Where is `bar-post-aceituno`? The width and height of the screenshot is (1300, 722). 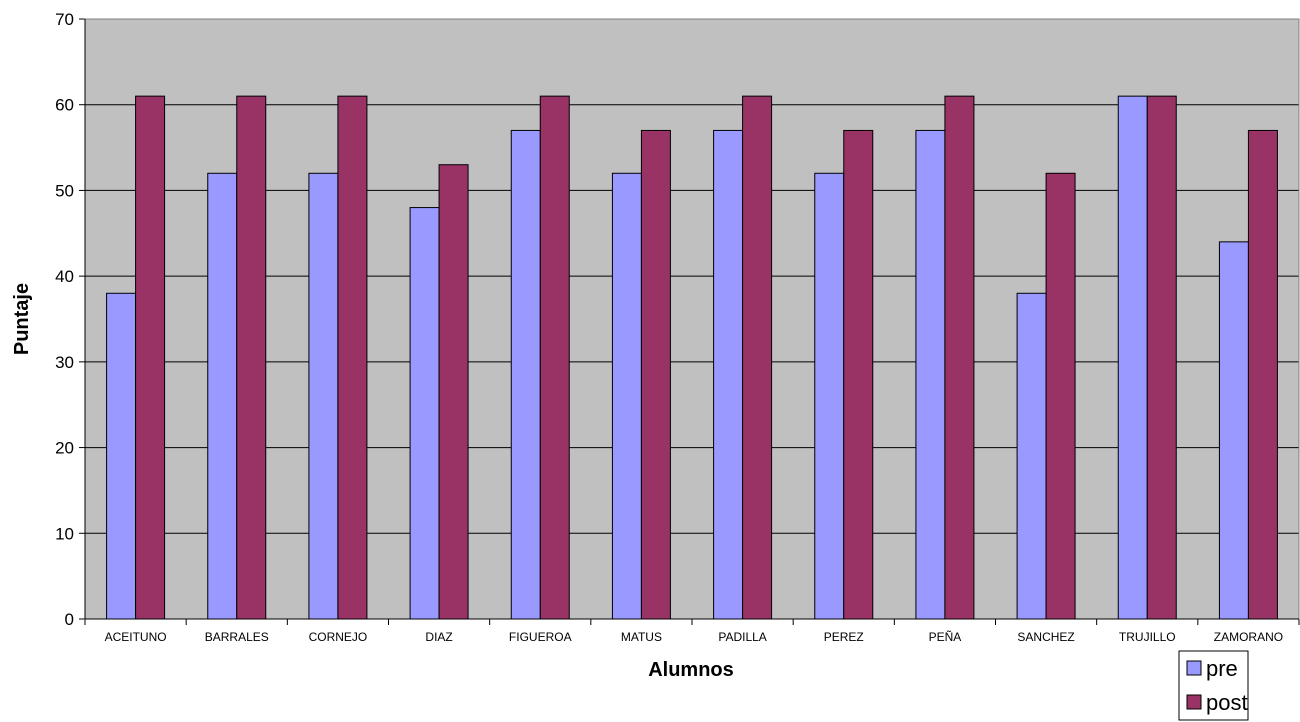 bar-post-aceituno is located at coordinates (150, 357).